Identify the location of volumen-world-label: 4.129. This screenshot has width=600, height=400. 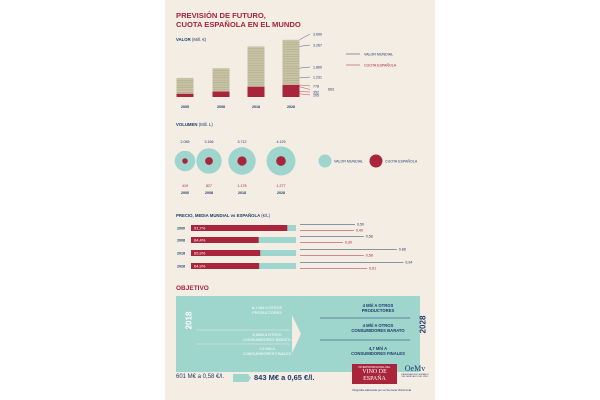
(281, 142).